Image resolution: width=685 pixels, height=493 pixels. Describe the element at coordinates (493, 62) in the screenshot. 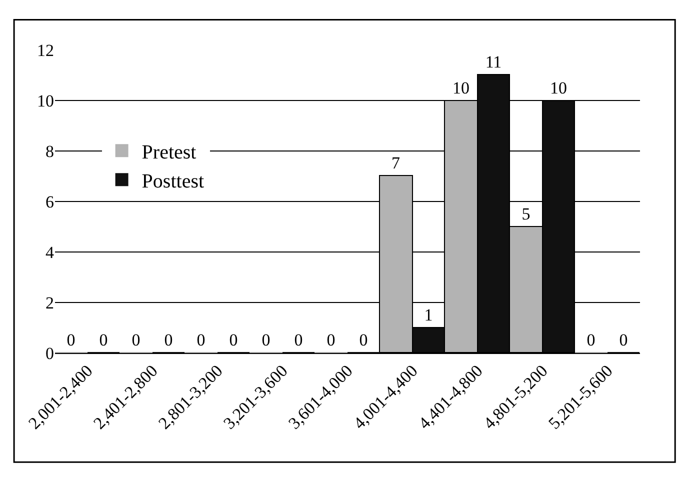

I see `data-label: 11` at that location.